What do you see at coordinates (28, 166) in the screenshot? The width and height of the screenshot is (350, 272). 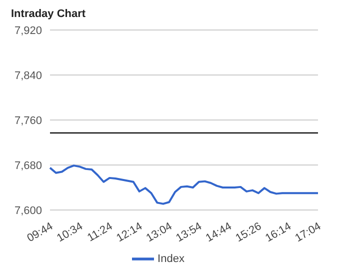 I see `y-tick-label: 7,680` at bounding box center [28, 166].